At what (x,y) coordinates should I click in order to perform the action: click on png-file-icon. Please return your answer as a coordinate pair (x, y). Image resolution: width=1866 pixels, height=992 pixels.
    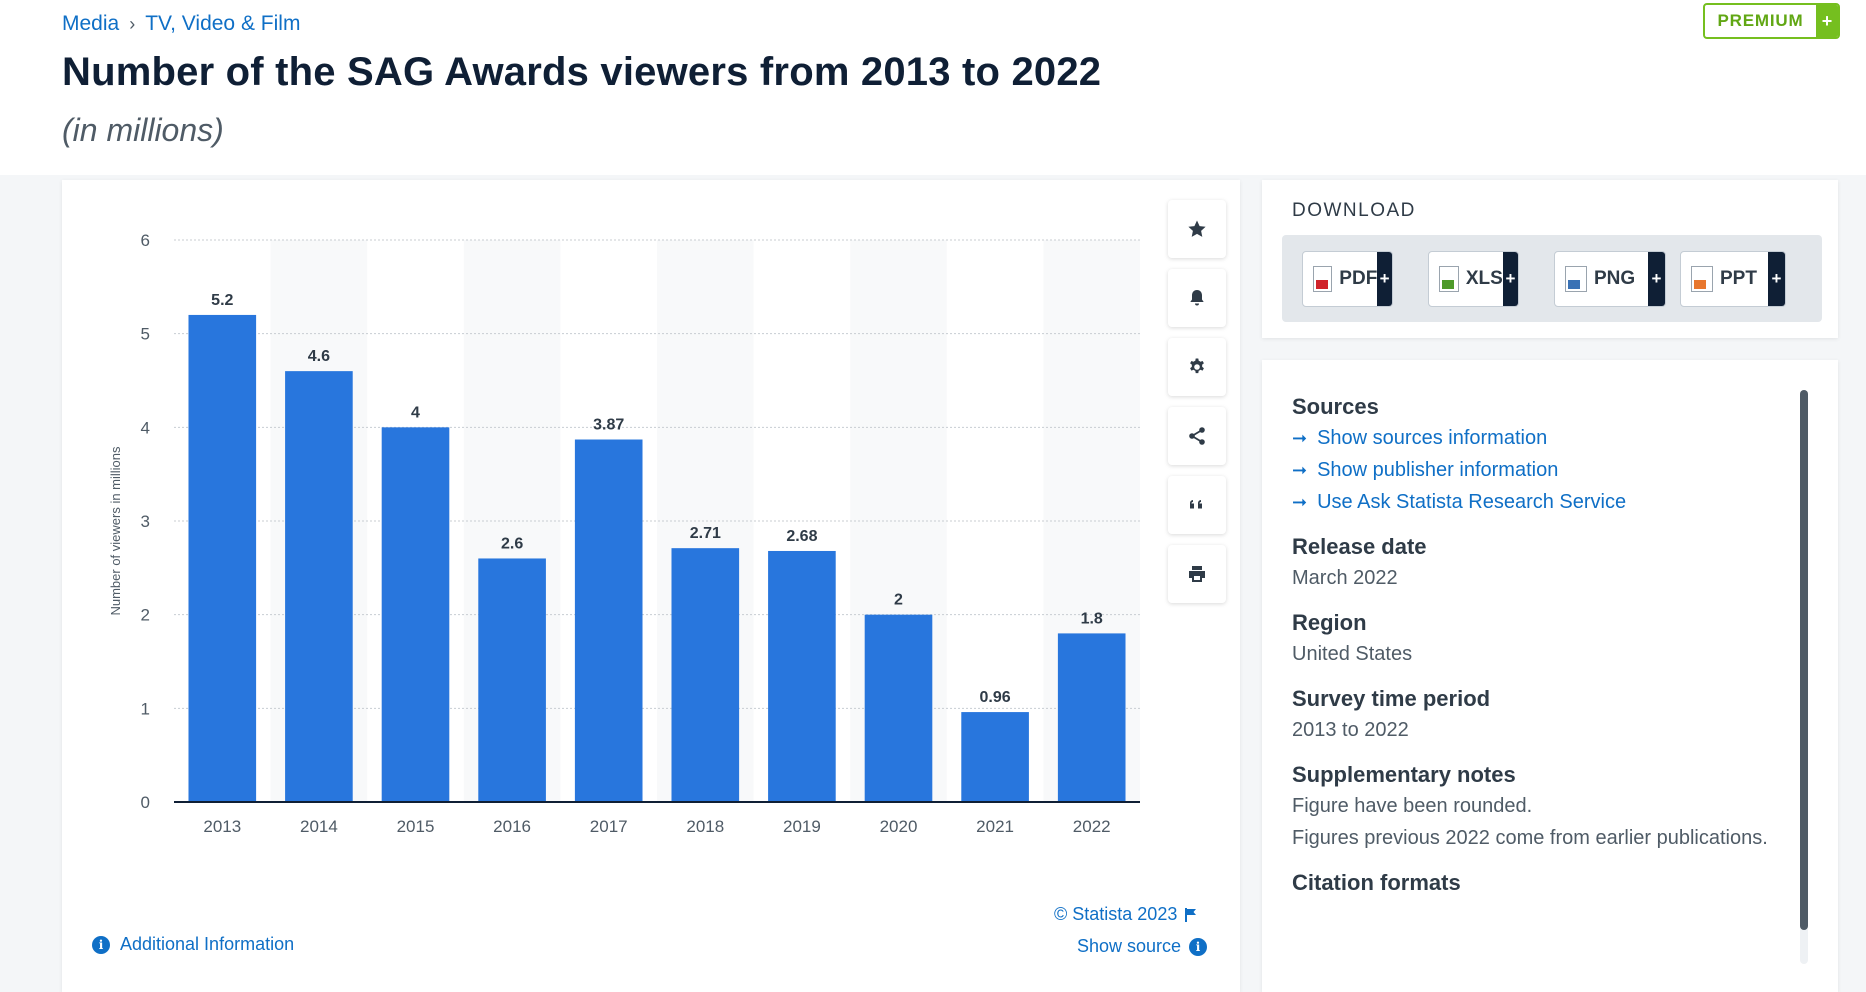
    Looking at the image, I should click on (1576, 279).